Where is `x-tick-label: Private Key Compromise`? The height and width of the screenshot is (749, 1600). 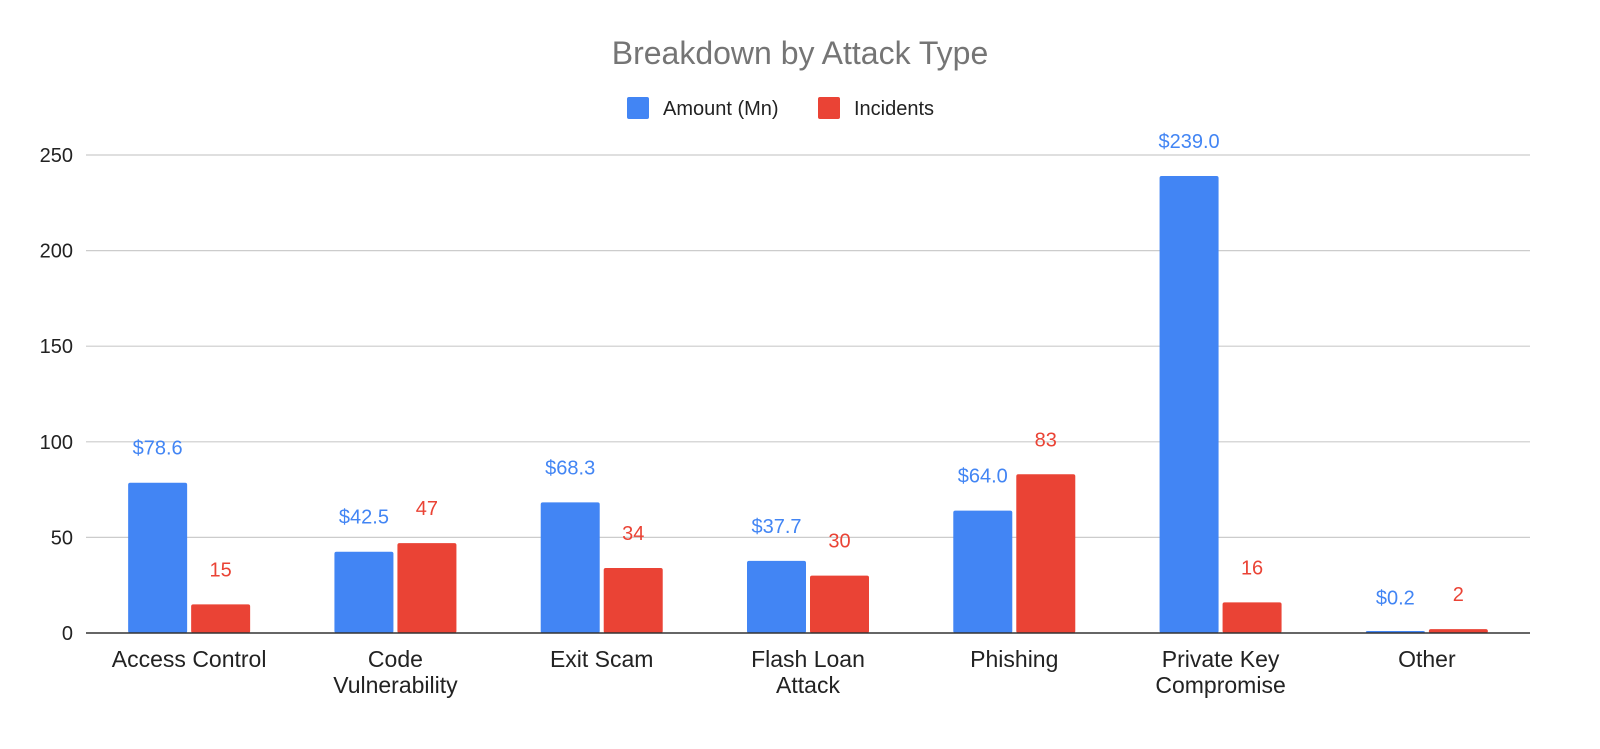 x-tick-label: Private Key Compromise is located at coordinates (1220, 672).